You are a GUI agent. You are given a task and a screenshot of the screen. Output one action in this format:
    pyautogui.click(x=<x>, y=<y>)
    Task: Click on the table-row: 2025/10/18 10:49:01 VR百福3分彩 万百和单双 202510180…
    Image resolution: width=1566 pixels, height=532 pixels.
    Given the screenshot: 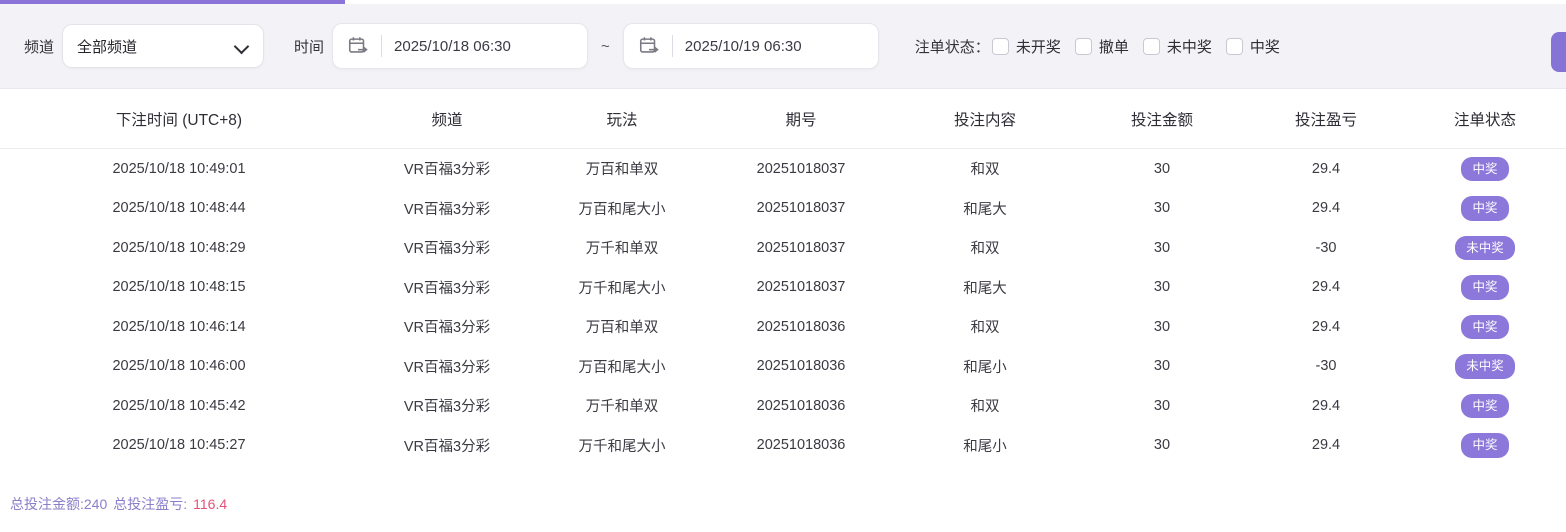 What is the action you would take?
    pyautogui.click(x=783, y=169)
    